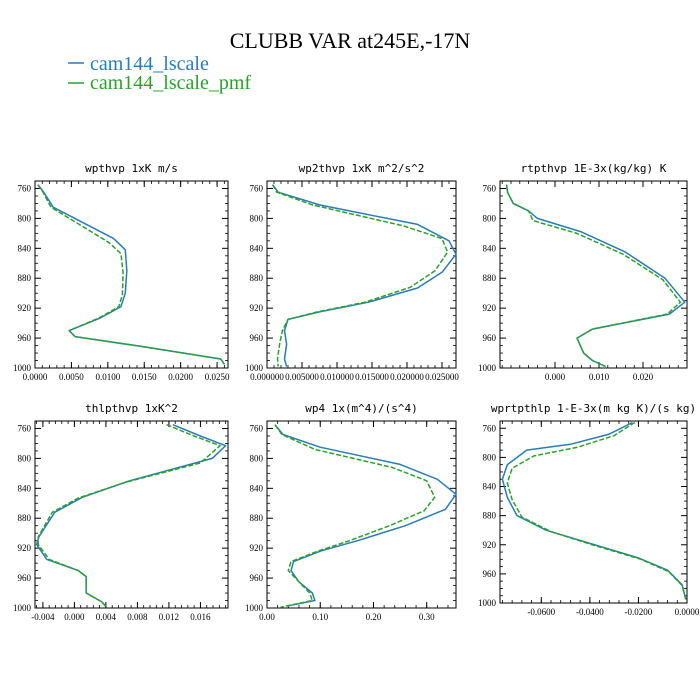 This screenshot has width=700, height=700. What do you see at coordinates (407, 377) in the screenshot?
I see `x-tick-label: 0.020000` at bounding box center [407, 377].